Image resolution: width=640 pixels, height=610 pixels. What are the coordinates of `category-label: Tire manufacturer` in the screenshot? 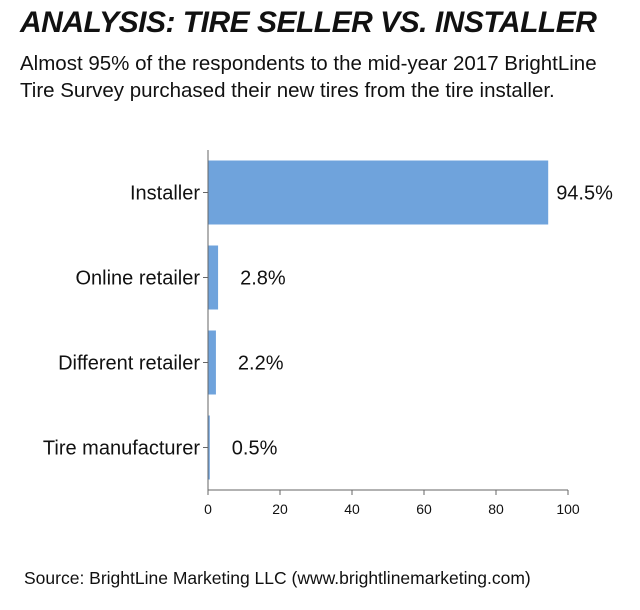 It's located at (121, 449).